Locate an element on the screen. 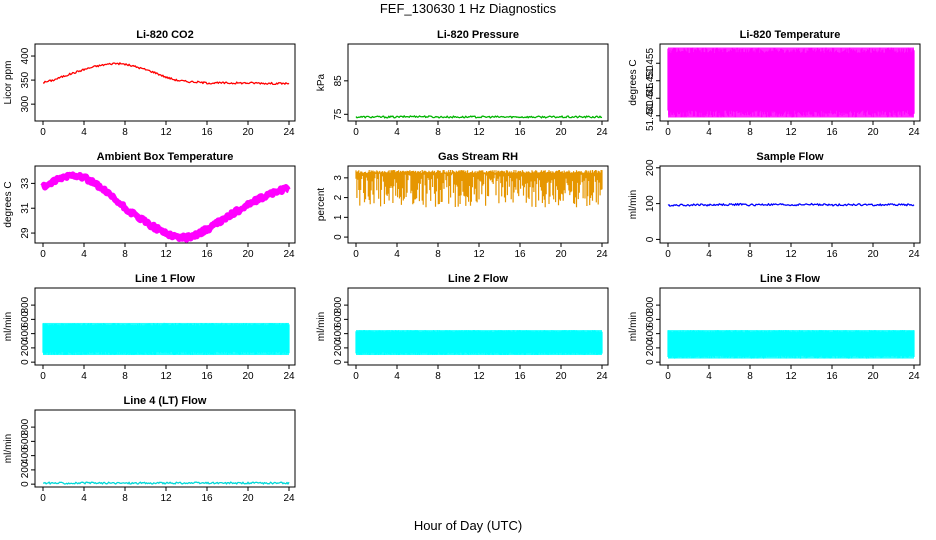  x-axis-label: Hour of Day (UTC) is located at coordinates (468, 525).